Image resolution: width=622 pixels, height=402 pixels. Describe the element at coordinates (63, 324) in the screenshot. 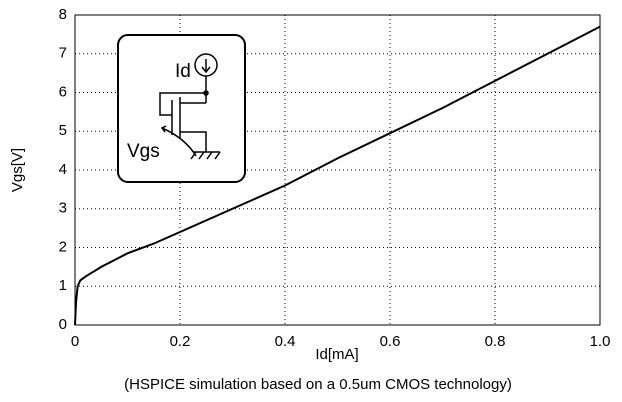

I see `y-tick-label: 0` at that location.